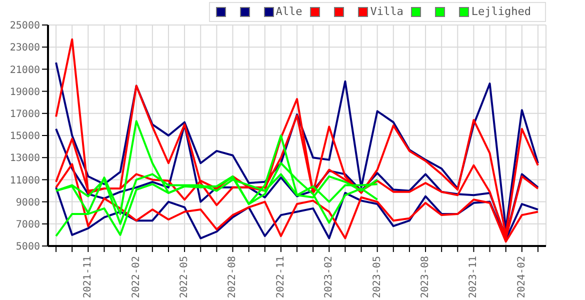 This screenshot has height=300, width=585. Describe the element at coordinates (289, 12) in the screenshot. I see `legend-label: Alle` at that location.